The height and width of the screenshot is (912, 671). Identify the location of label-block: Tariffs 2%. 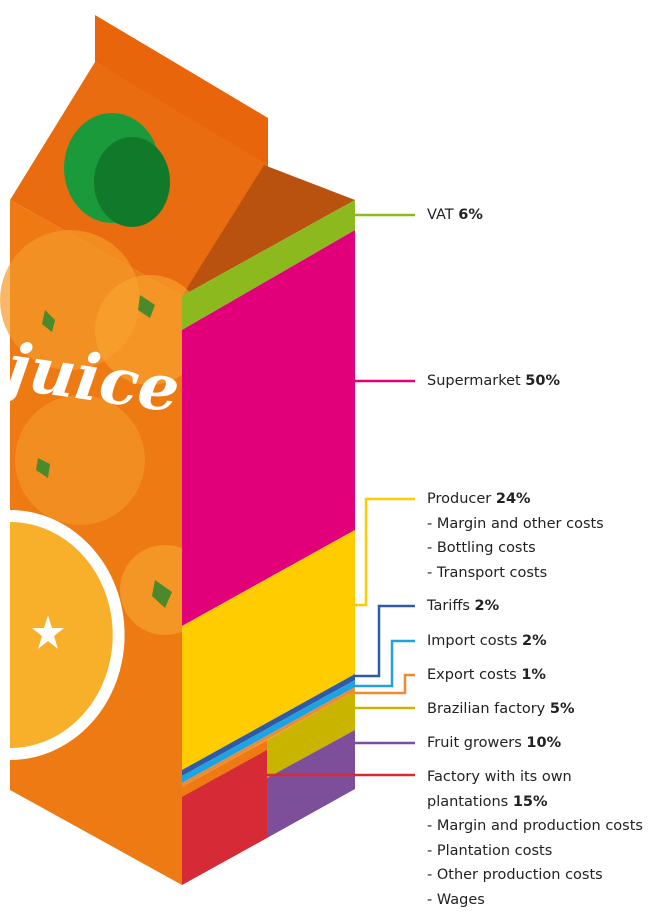
(463, 606).